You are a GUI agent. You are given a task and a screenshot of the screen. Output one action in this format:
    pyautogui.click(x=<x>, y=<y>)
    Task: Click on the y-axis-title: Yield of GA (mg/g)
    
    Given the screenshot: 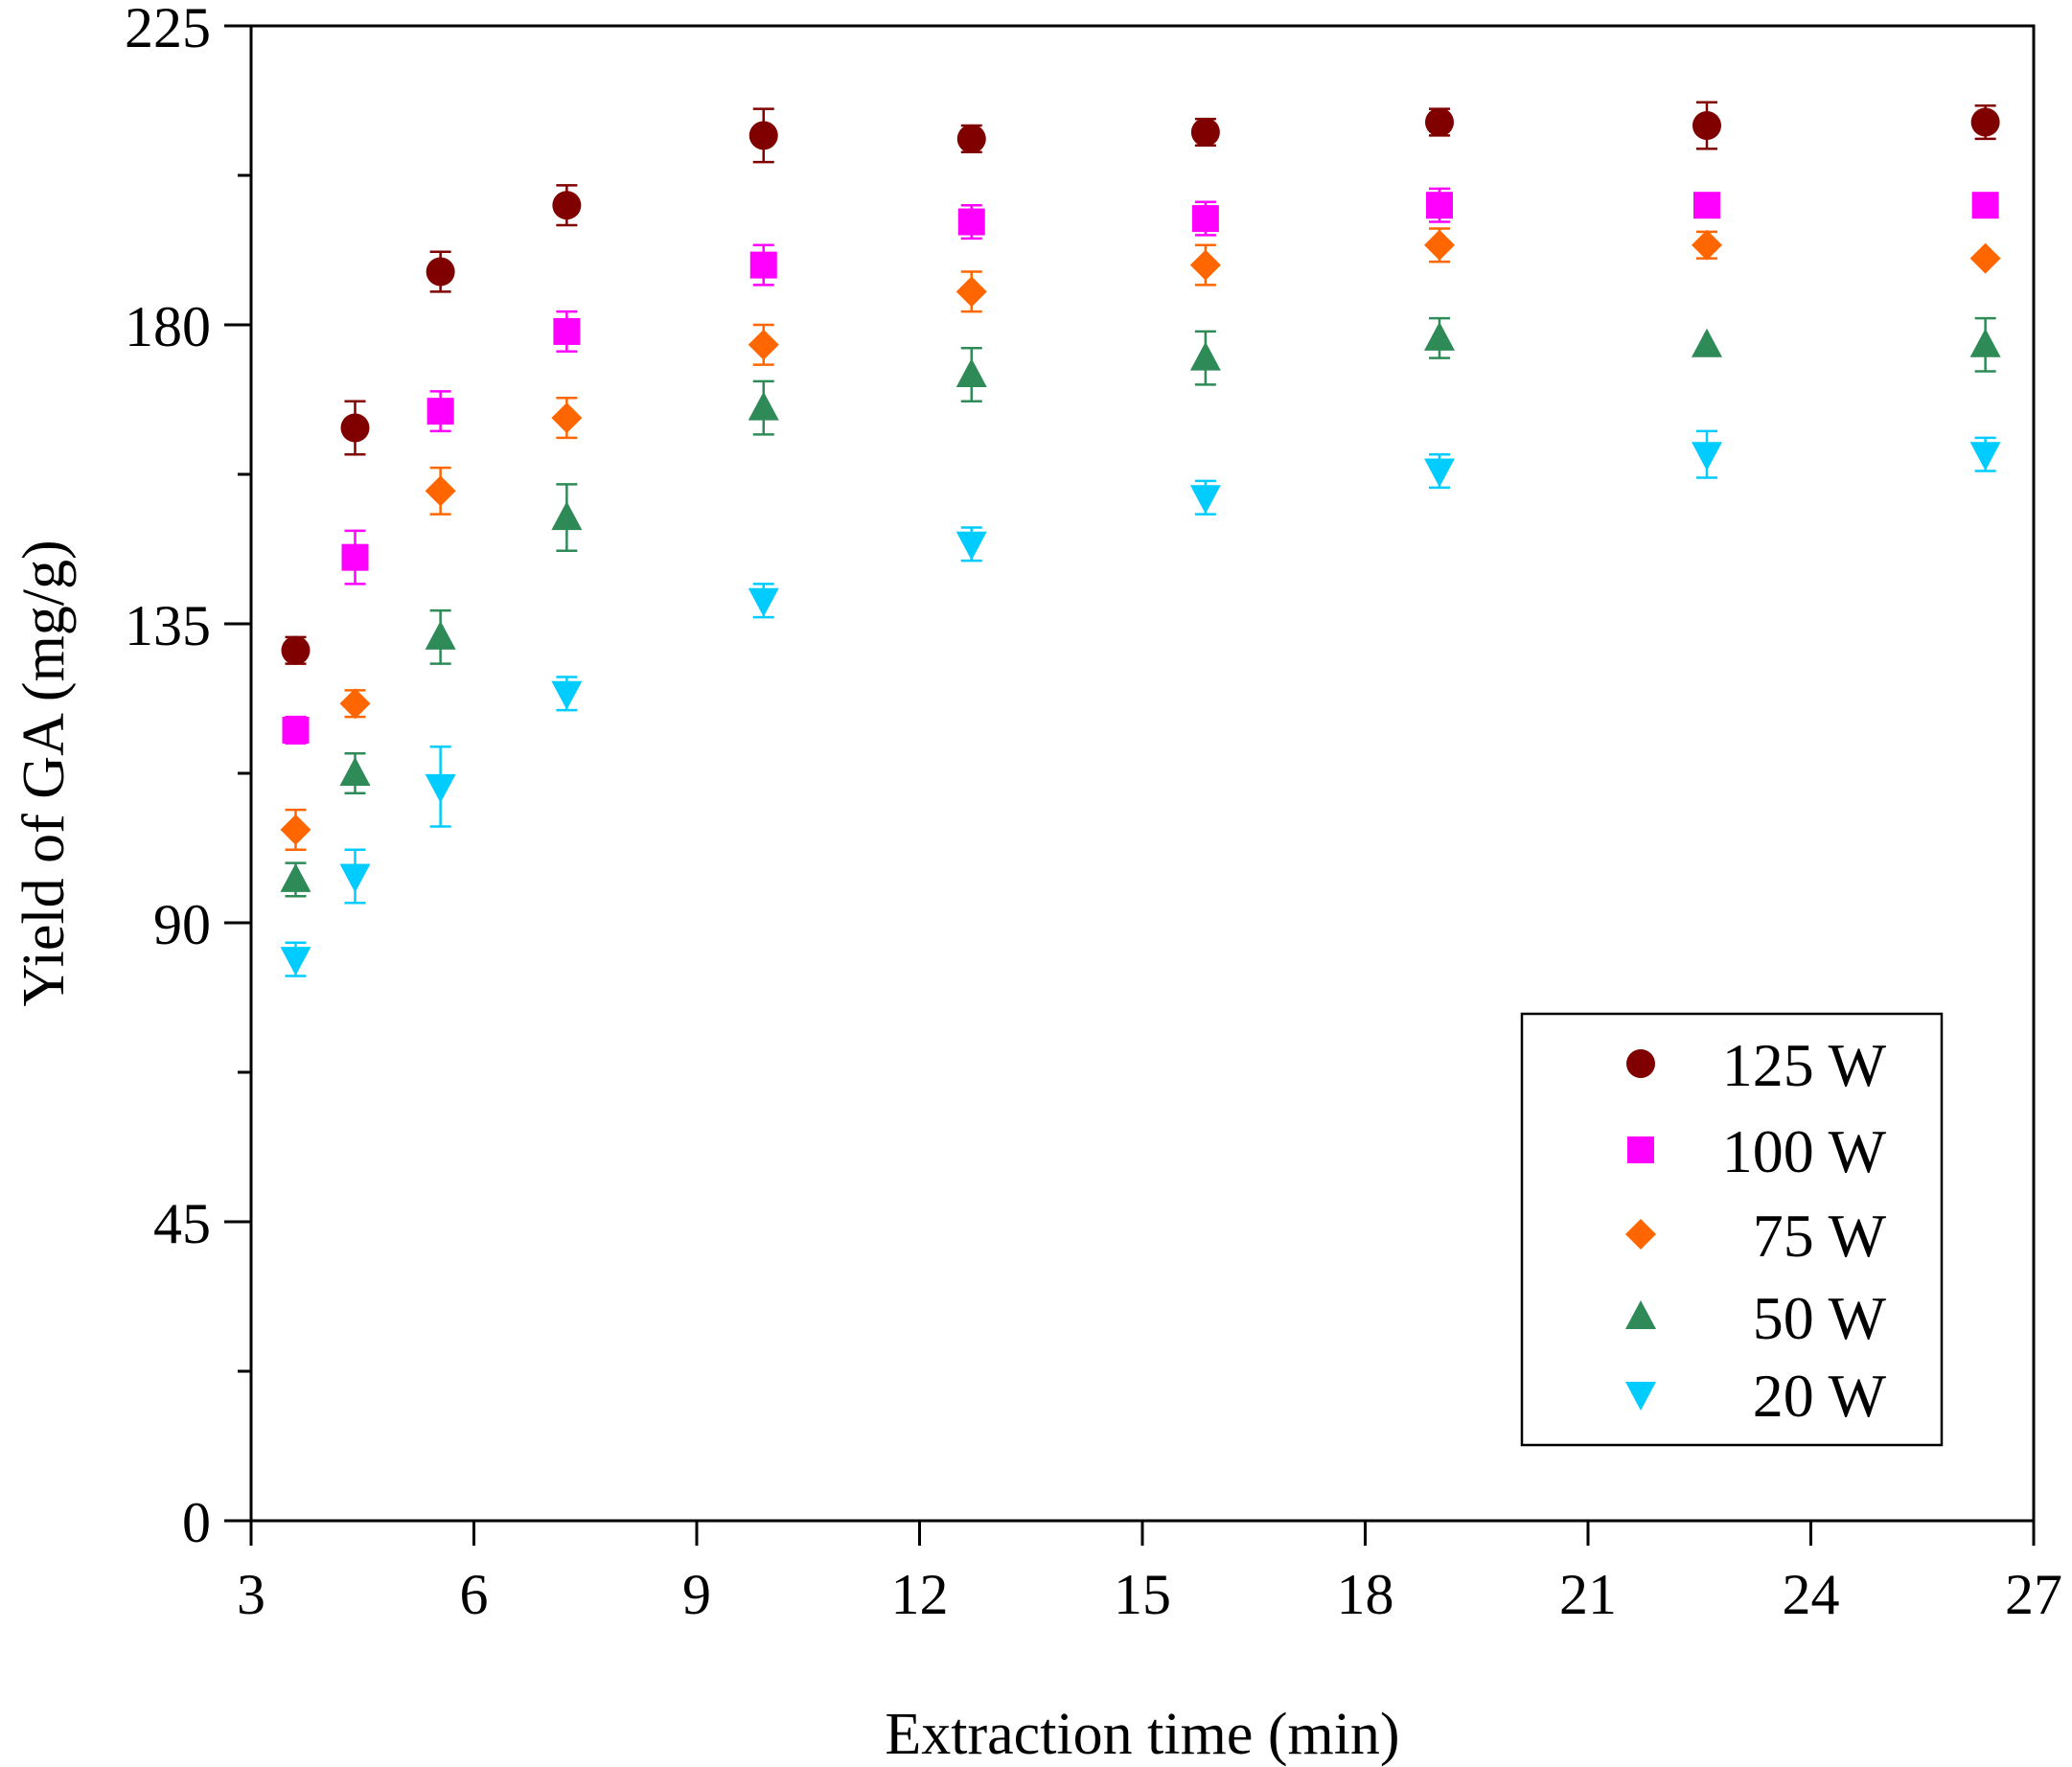 What is the action you would take?
    pyautogui.click(x=44, y=772)
    